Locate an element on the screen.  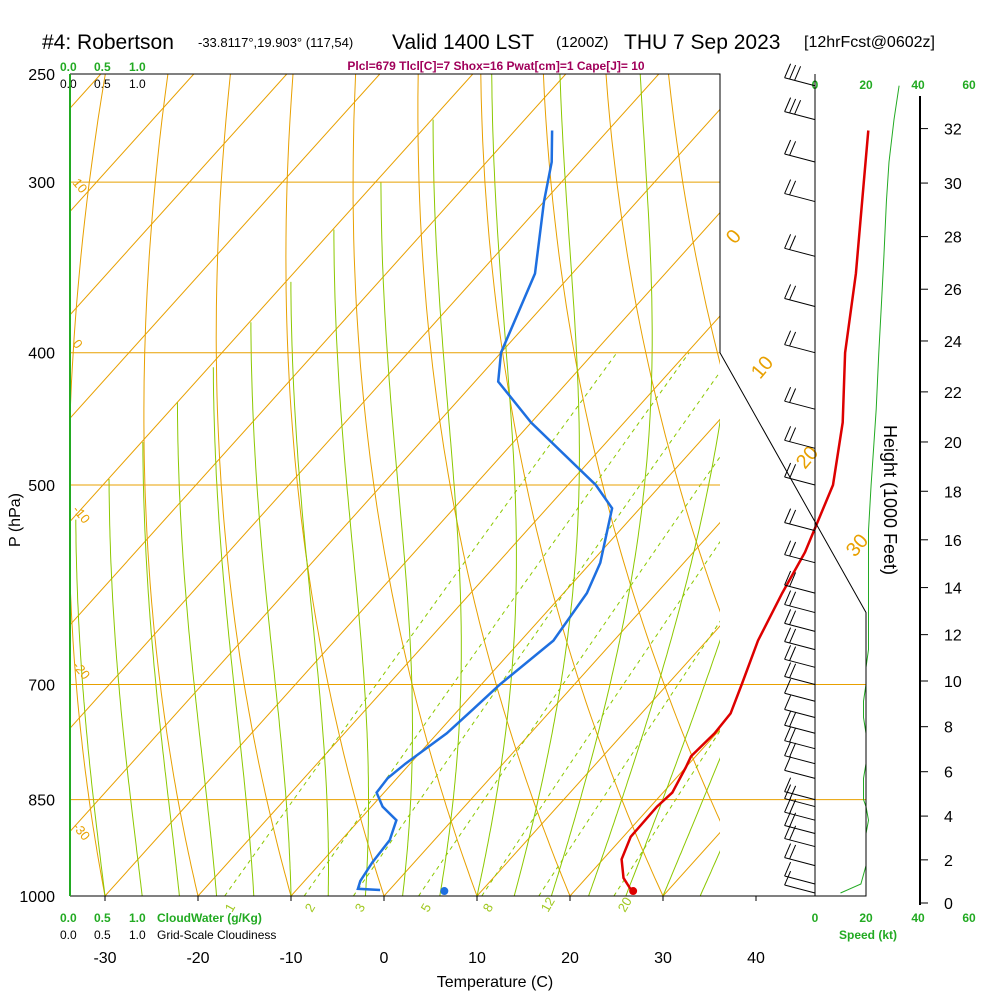
height-tick-label: 32 is located at coordinates (953, 130).